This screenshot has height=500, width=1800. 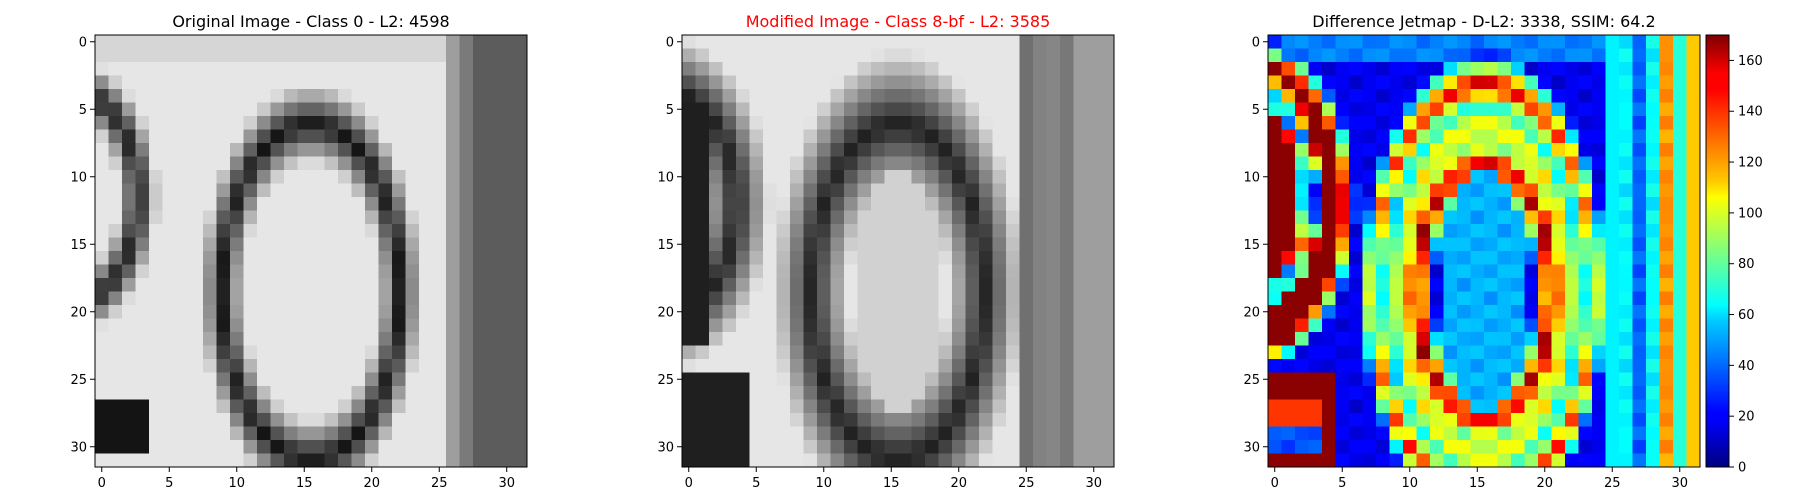 What do you see at coordinates (78, 177) in the screenshot?
I see `y-tick-label: 10` at bounding box center [78, 177].